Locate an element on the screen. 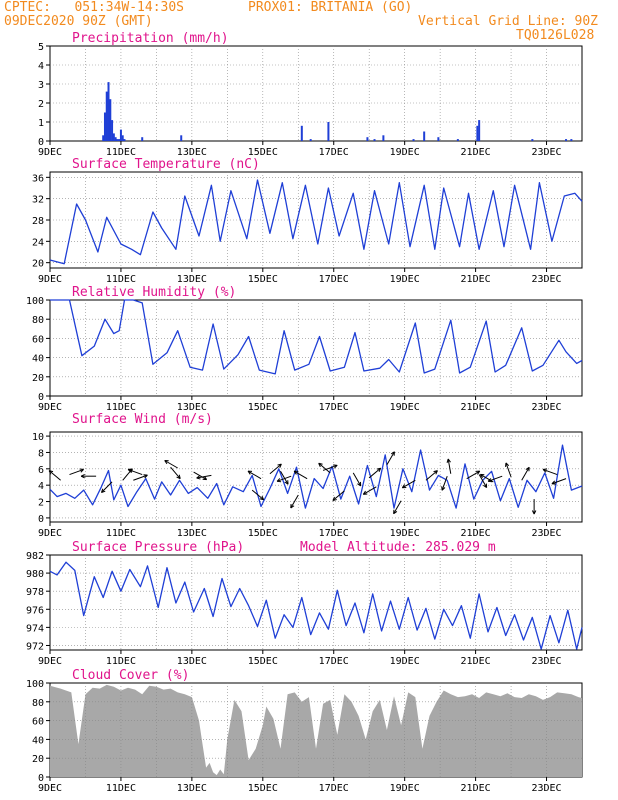  pressure-xtick-label: 21DEC is located at coordinates (476, 661).